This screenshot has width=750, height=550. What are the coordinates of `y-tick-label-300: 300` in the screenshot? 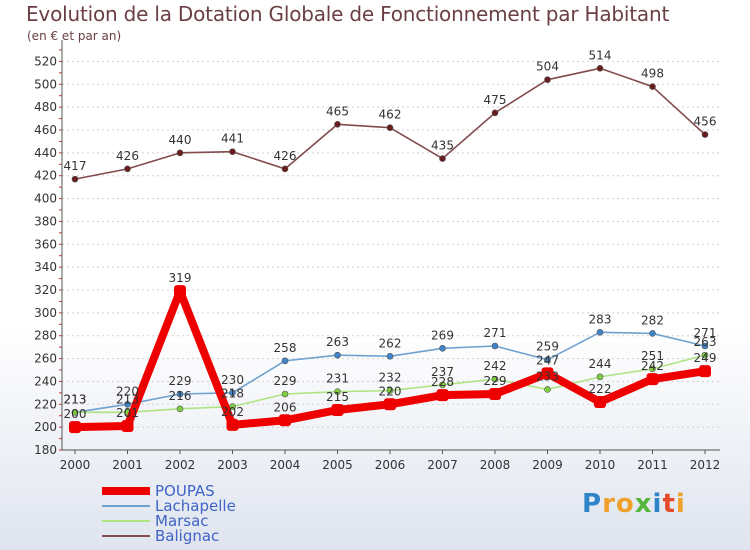 It's located at (45, 313).